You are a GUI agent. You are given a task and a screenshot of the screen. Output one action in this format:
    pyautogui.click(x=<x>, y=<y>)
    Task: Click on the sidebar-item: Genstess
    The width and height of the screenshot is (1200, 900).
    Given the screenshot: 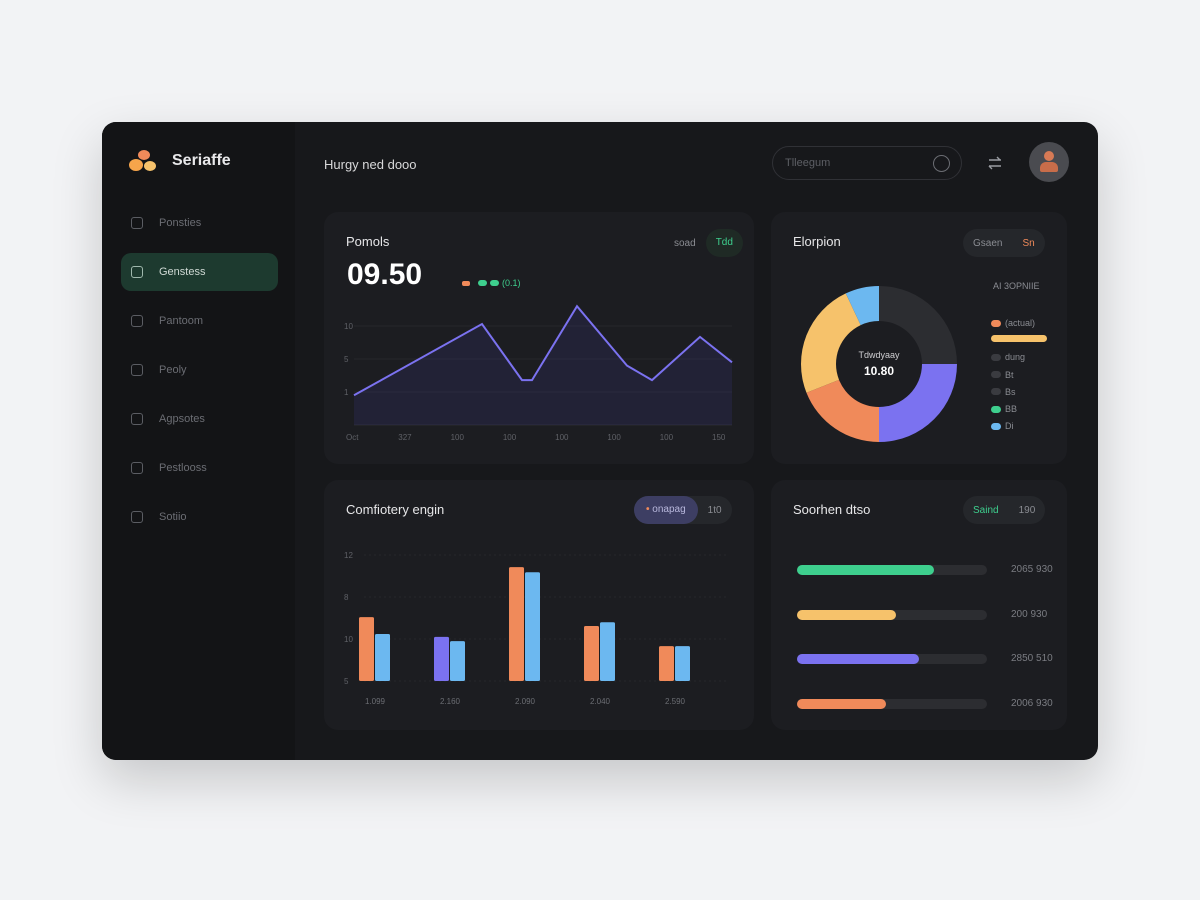 What is the action you would take?
    pyautogui.click(x=199, y=272)
    